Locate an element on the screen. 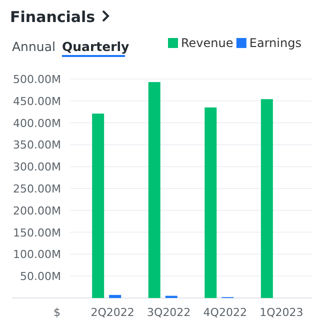 This screenshot has height=325, width=320. y-tick-label: 300.00M is located at coordinates (37, 167).